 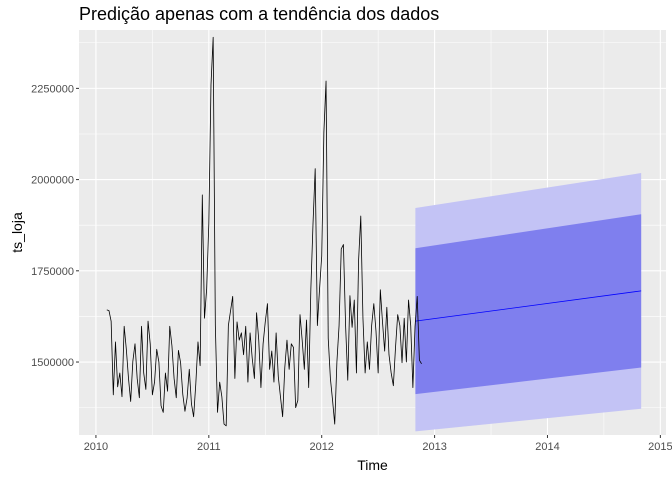 I want to click on x-tick-label: 2011, so click(x=209, y=447).